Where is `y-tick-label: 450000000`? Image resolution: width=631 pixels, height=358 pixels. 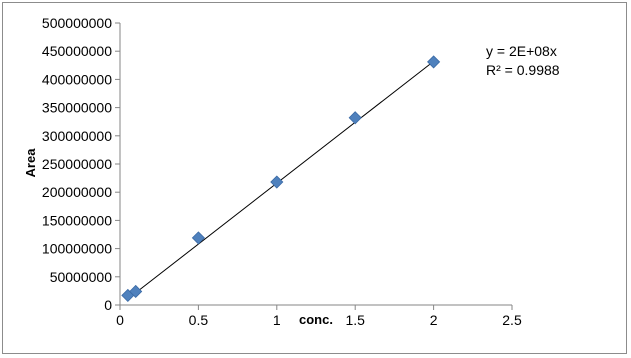 y-tick-label: 450000000 is located at coordinates (77, 51).